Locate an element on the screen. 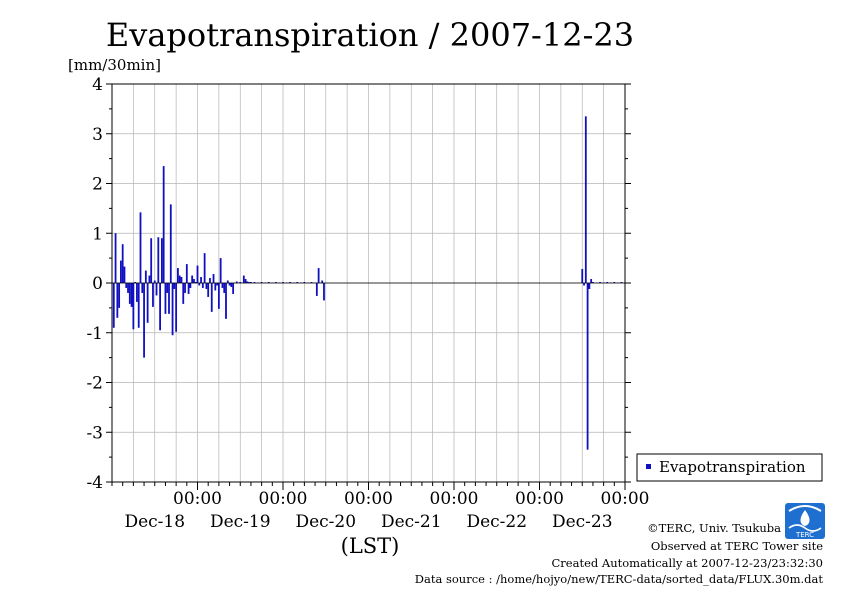 This screenshot has width=842, height=595. x-axis-label: (LST) is located at coordinates (370, 546).